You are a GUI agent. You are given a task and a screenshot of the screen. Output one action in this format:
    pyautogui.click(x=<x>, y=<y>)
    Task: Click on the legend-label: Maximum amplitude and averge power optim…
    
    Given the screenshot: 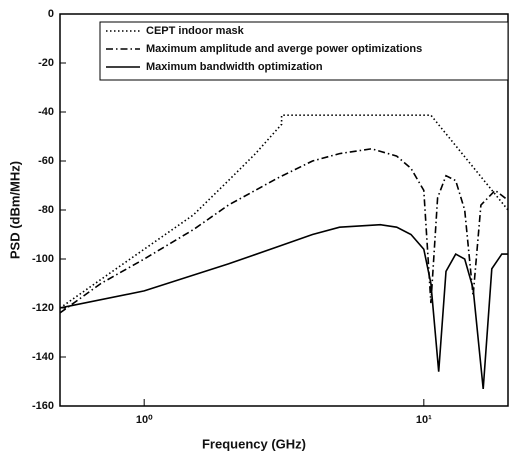 What is the action you would take?
    pyautogui.click(x=284, y=49)
    